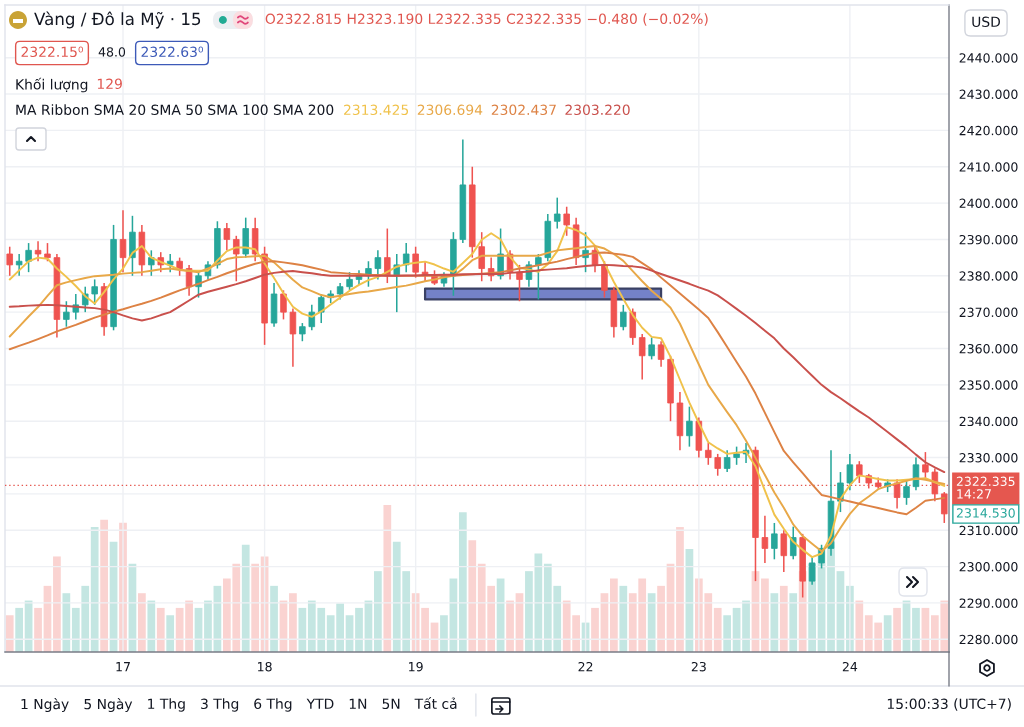  What do you see at coordinates (117, 20) in the screenshot?
I see `chart-title: Vàng / Đô la Mỹ · 15` at bounding box center [117, 20].